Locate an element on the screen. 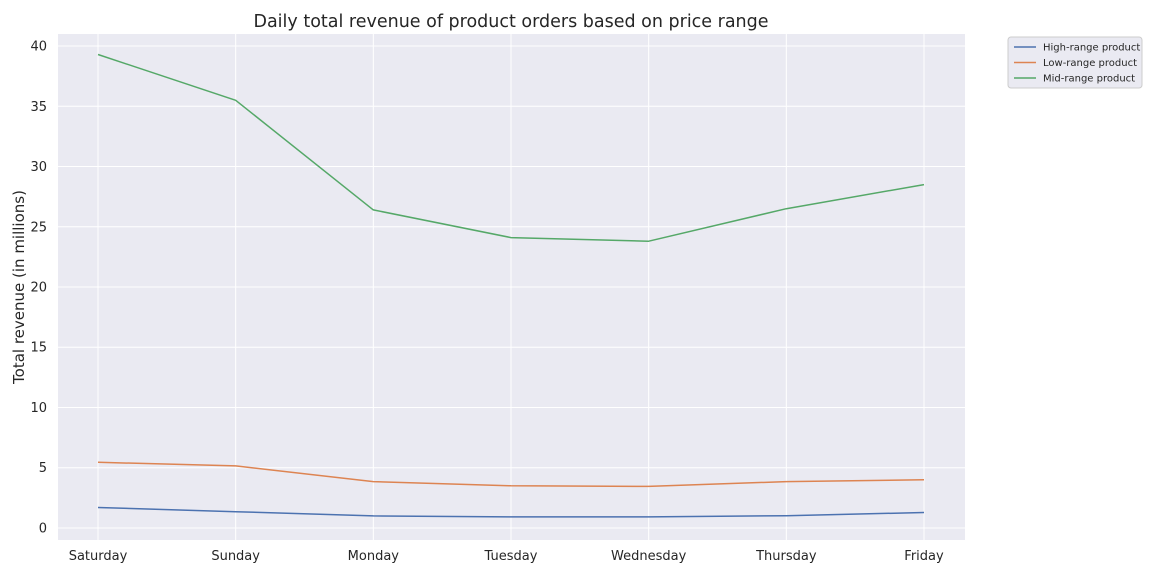 Image resolution: width=1152 pixels, height=580 pixels. series-line-low-range-product is located at coordinates (511, 474).